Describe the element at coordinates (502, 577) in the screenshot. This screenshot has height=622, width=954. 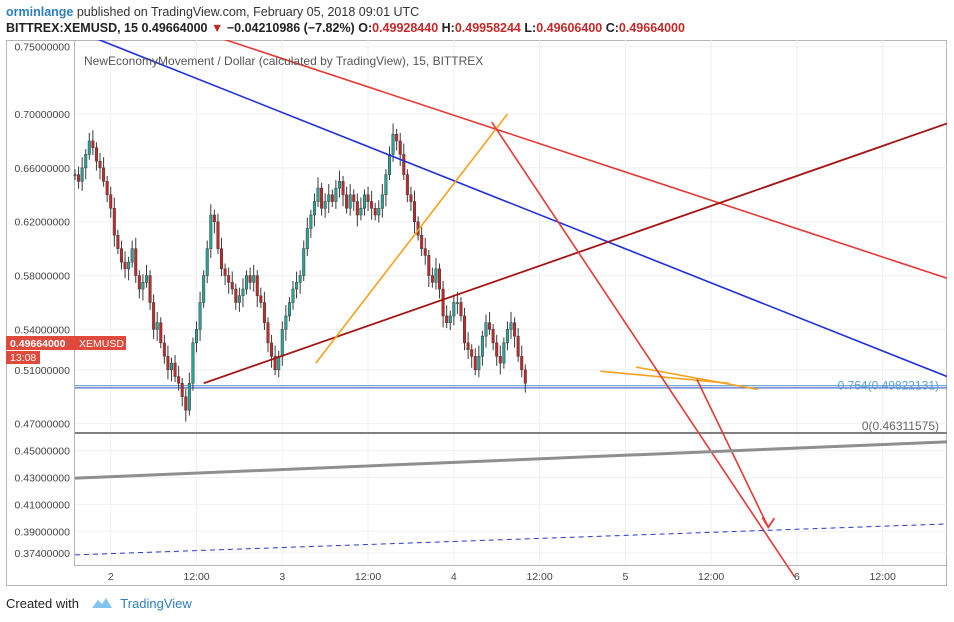
I see `time-axis: 2 12:00 3 12:00 4 12:00 5 12:00 6 12:00` at that location.